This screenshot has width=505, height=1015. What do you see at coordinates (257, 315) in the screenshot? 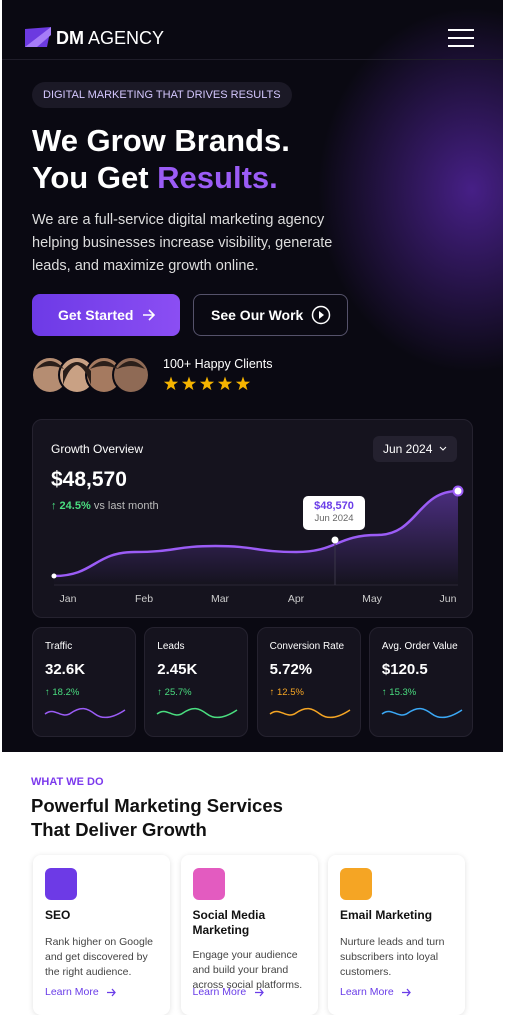
I see `button-label: See Our Work` at bounding box center [257, 315].